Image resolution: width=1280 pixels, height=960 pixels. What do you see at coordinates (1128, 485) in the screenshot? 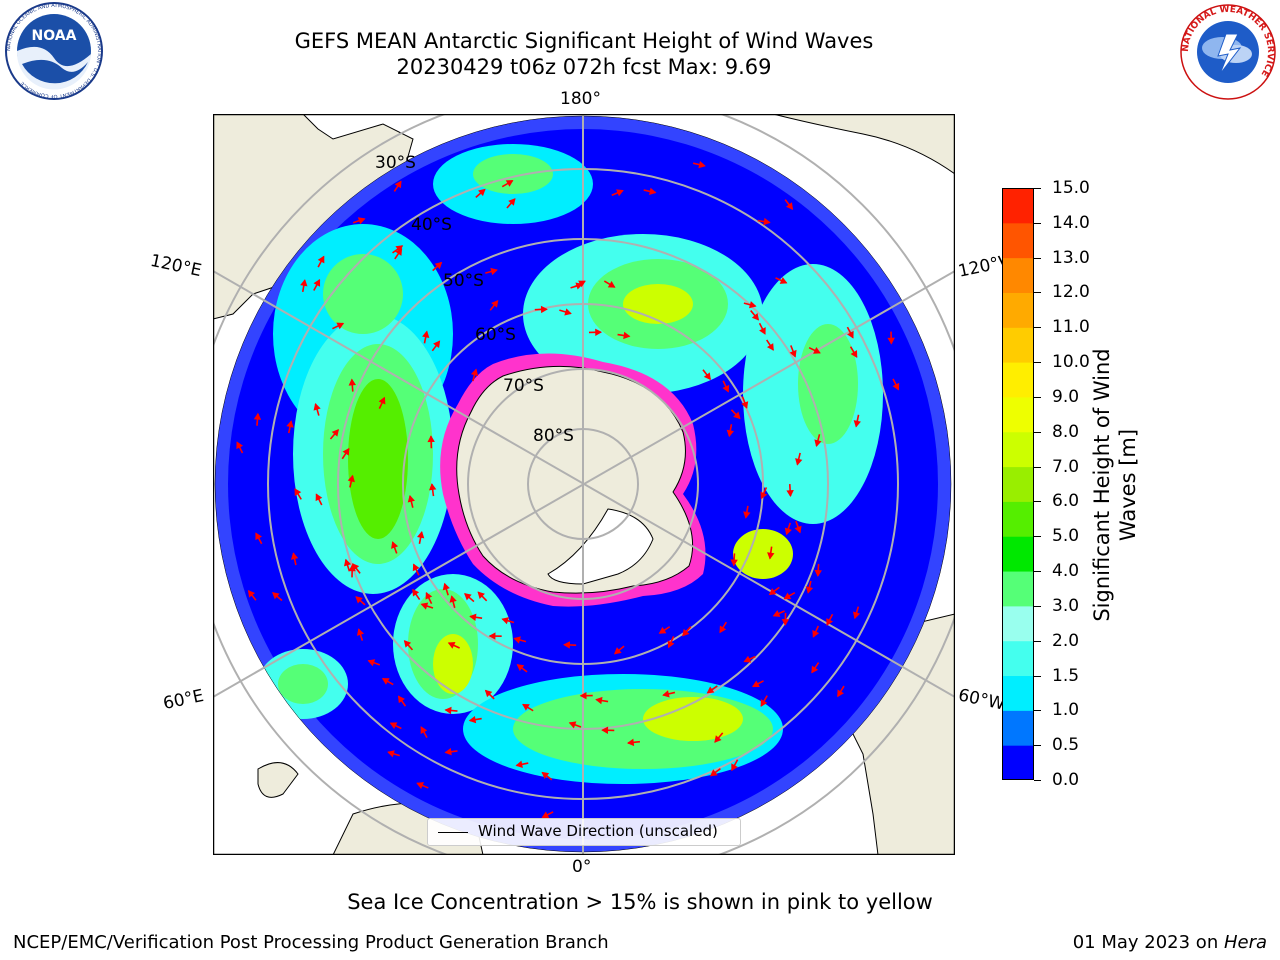
I see `colorbar-label-line2: Waves [m]` at bounding box center [1128, 485].